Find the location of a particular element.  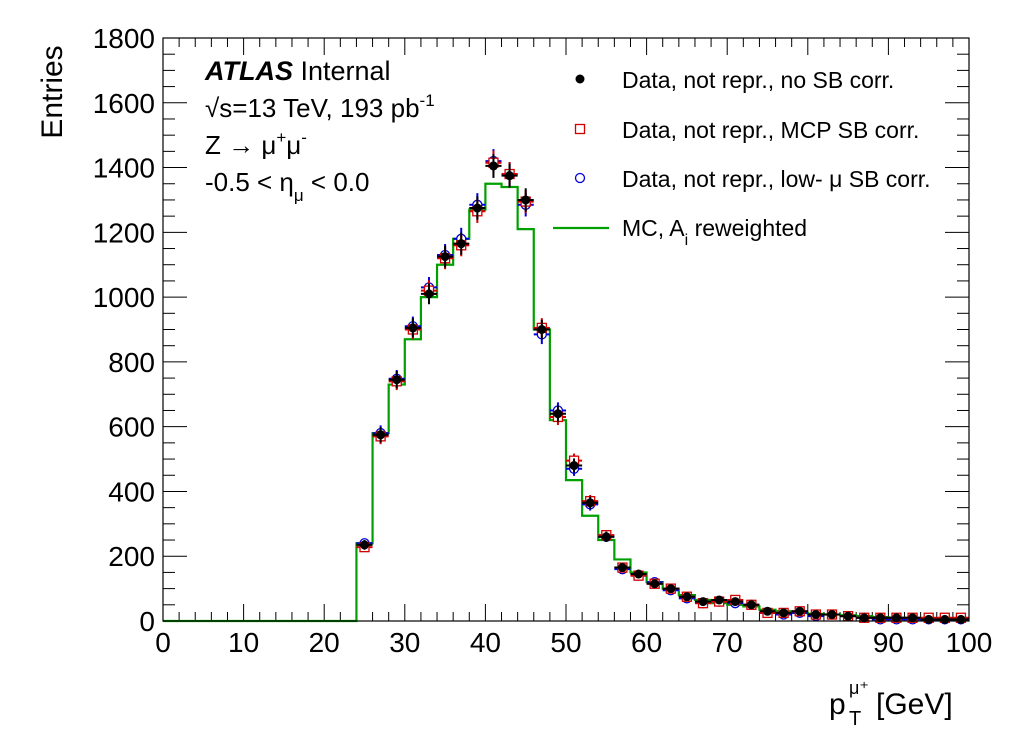

legend-entry-data-lowmu: Data, not repr., low- μ SB corr. is located at coordinates (752, 179).